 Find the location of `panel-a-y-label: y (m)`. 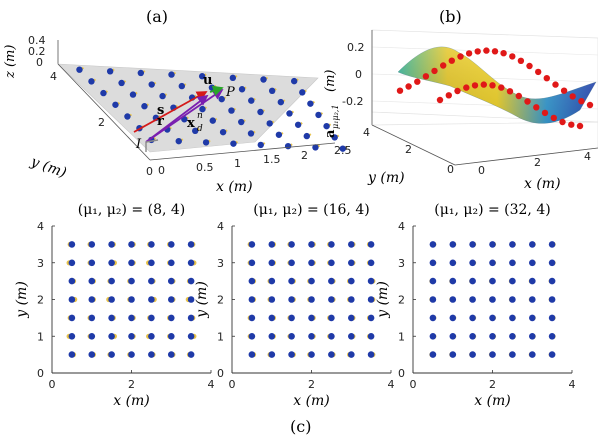

panel-a-y-label: y (m) is located at coordinates (48, 167).